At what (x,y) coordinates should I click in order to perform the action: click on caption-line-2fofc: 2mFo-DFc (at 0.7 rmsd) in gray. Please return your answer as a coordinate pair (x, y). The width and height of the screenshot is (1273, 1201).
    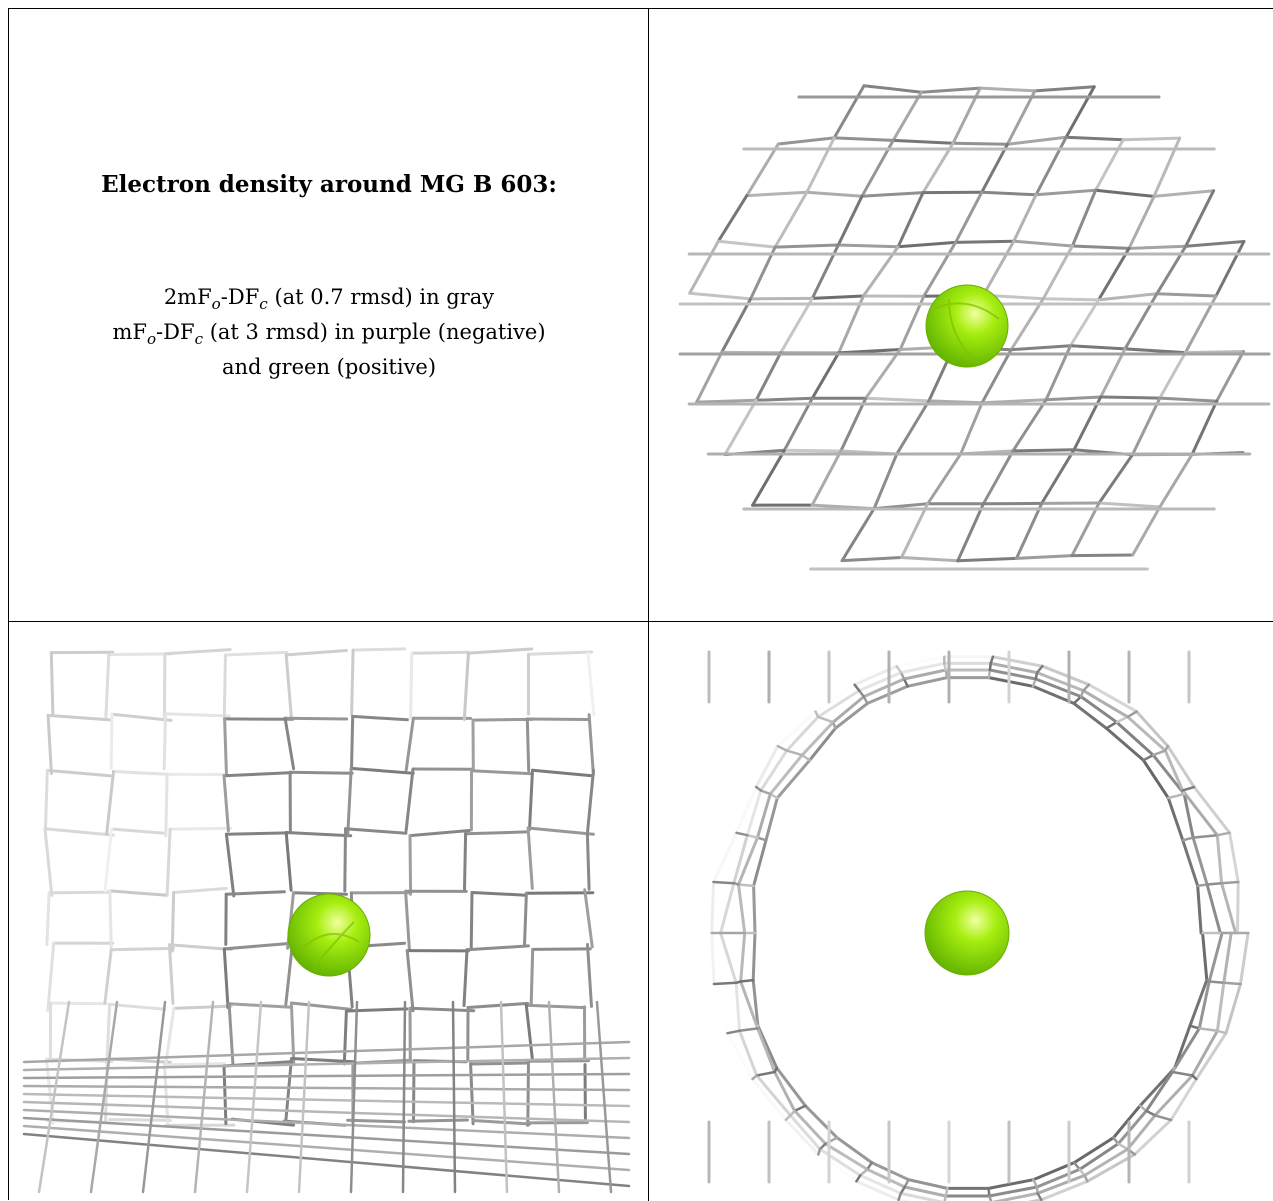
    Looking at the image, I should click on (329, 299).